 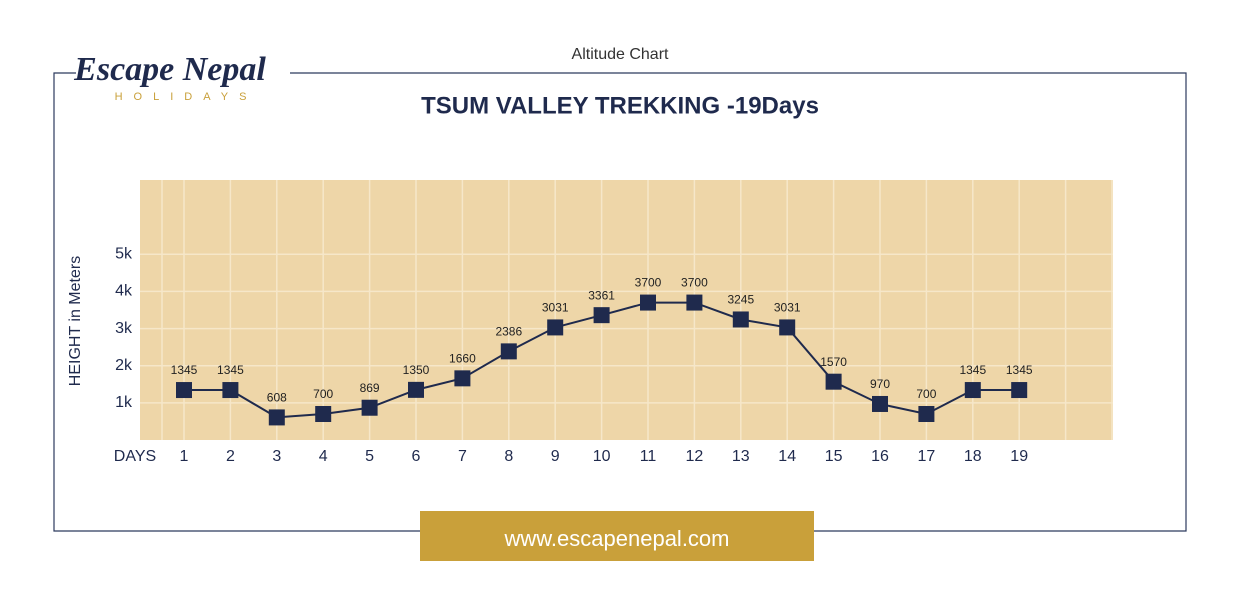 What do you see at coordinates (124, 254) in the screenshot?
I see `y-tick-label: 5k` at bounding box center [124, 254].